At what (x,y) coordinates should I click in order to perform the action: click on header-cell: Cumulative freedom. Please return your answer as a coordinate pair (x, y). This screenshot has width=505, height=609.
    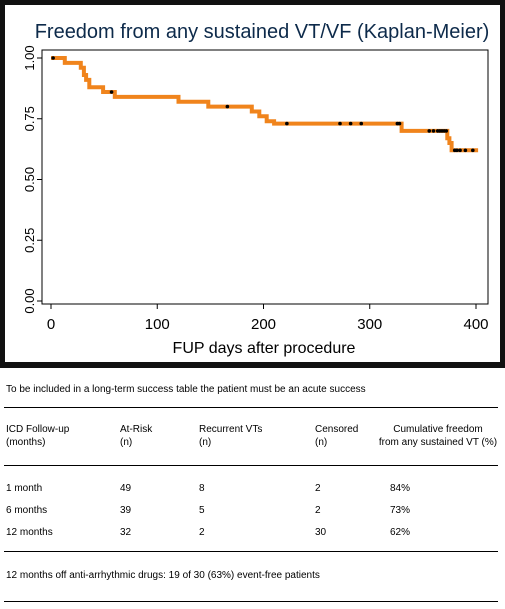
    Looking at the image, I should click on (438, 429).